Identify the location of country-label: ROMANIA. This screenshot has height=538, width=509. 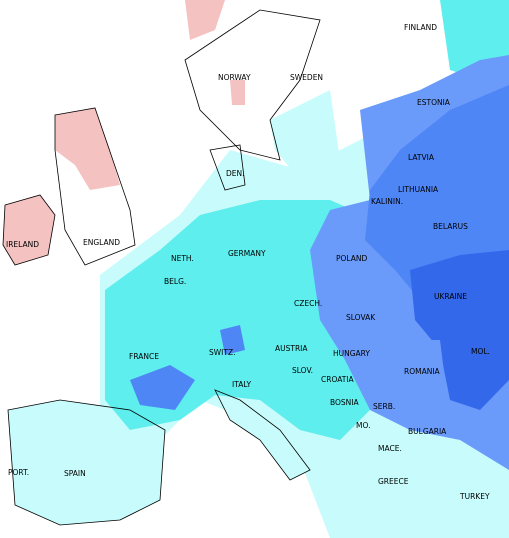
(422, 371).